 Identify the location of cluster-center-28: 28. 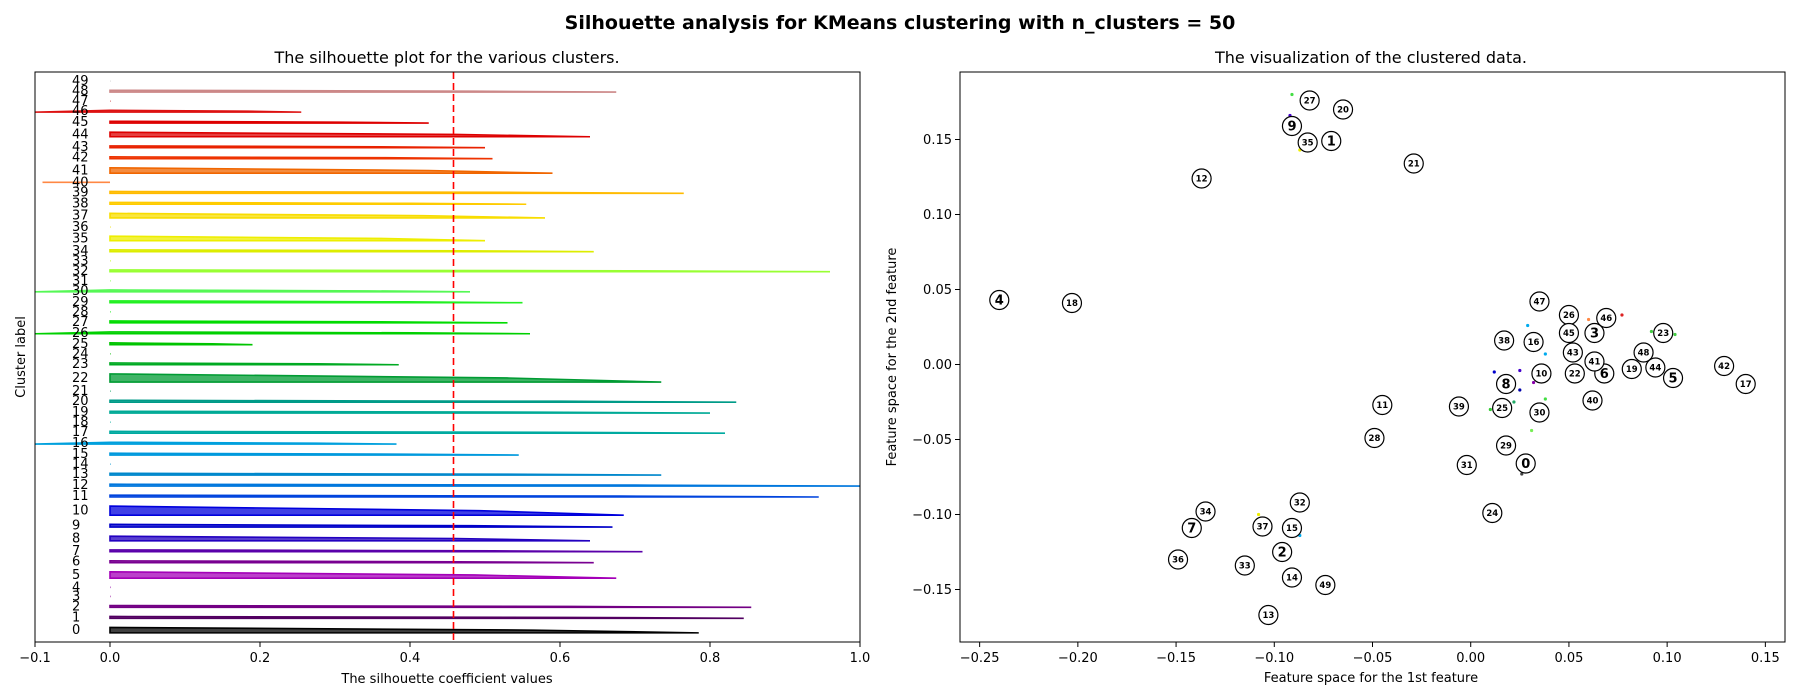
(1374, 438).